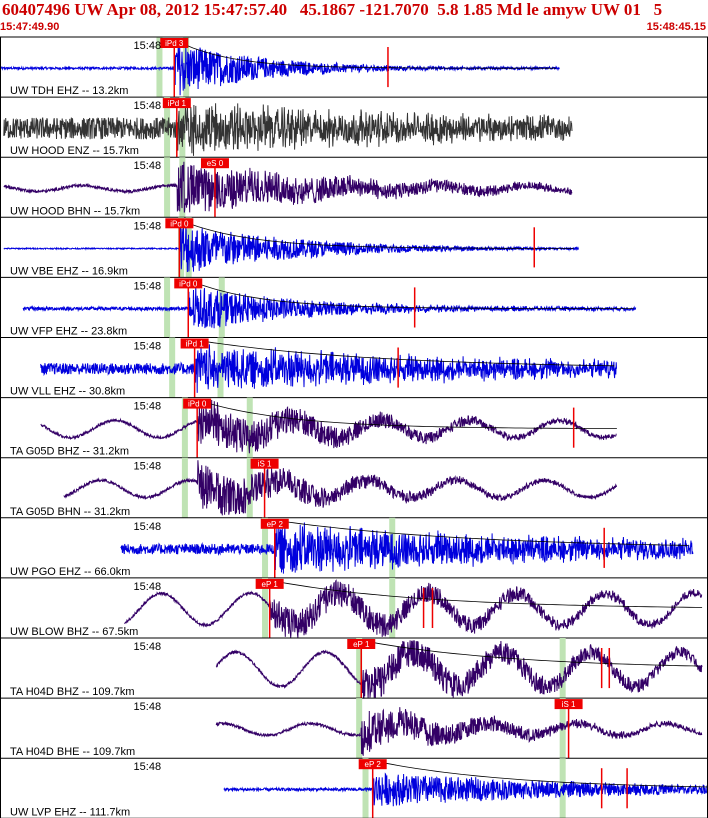 Image resolution: width=708 pixels, height=818 pixels. What do you see at coordinates (676, 27) in the screenshot?
I see `window-end-time: 15:48:45.15` at bounding box center [676, 27].